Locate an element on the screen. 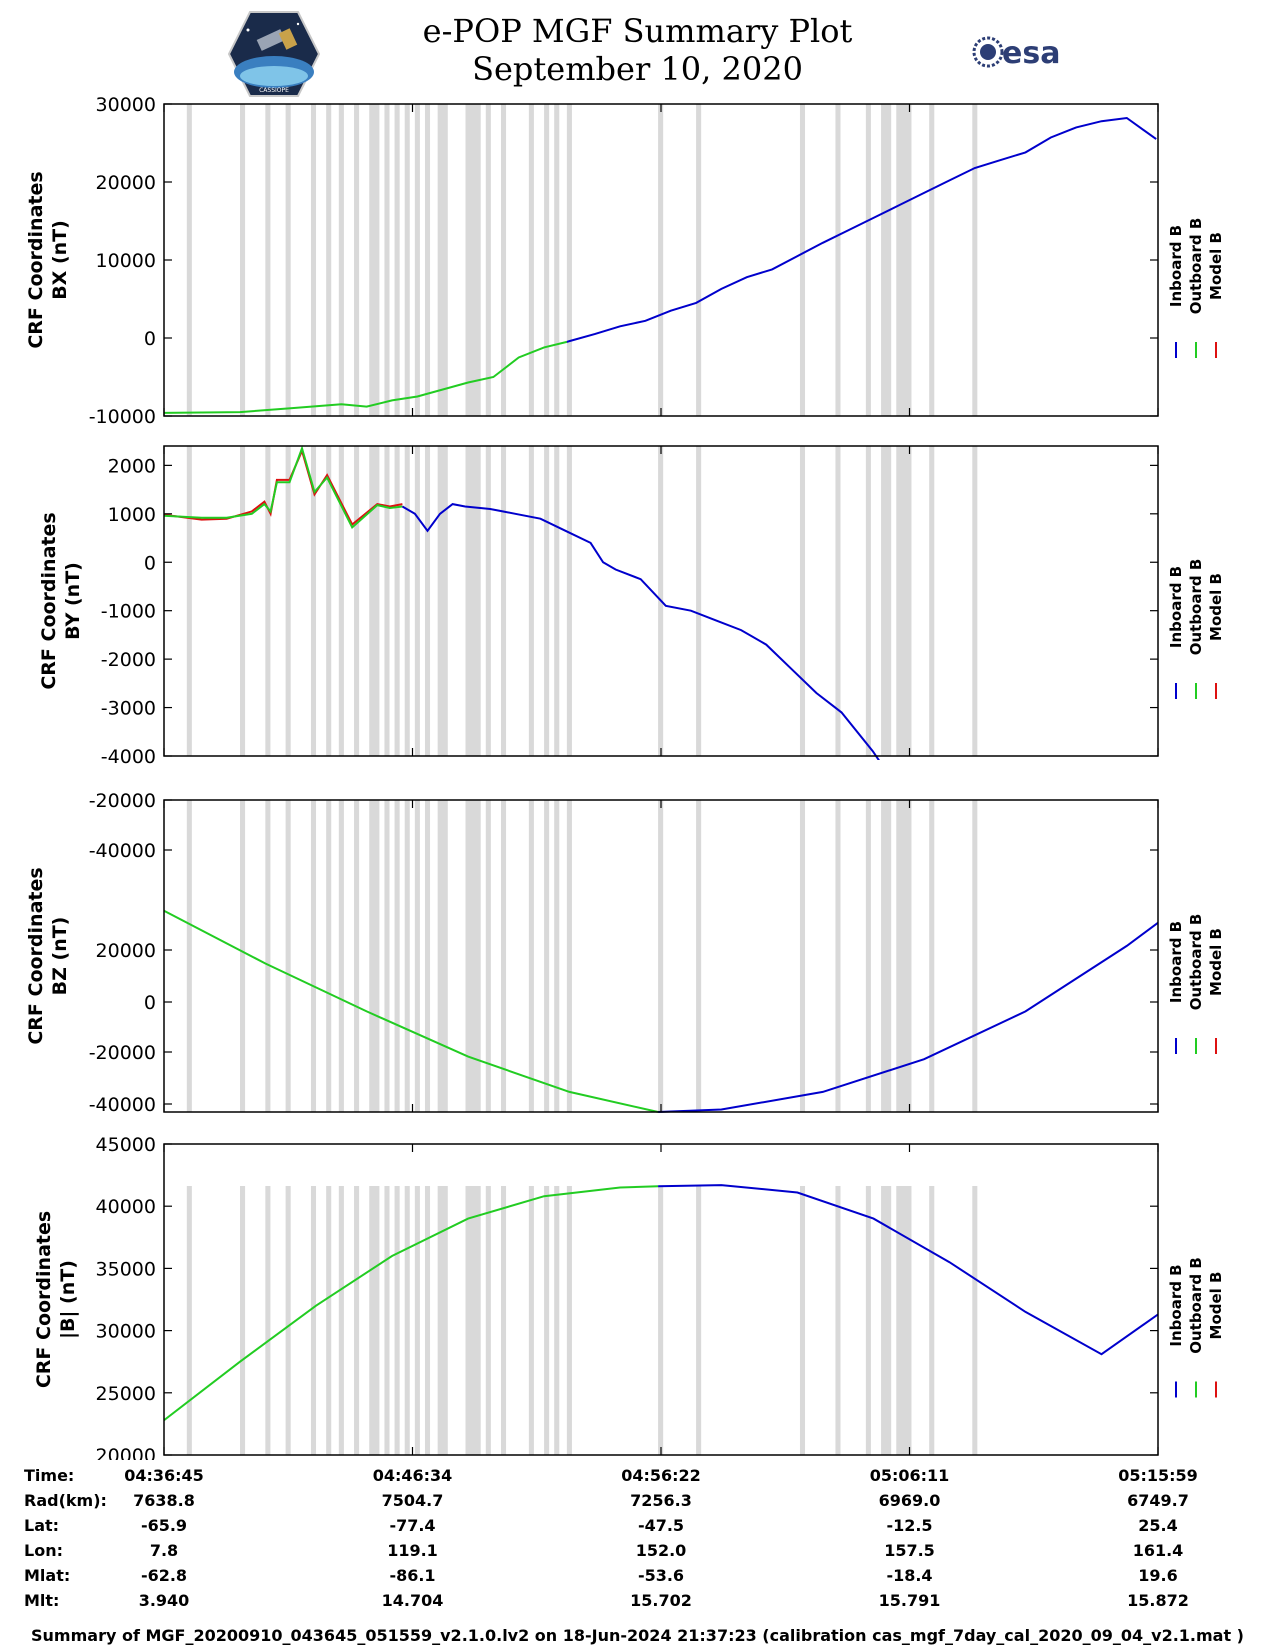 Image resolution: width=1275 pixels, height=1650 pixels. y-tick-label: -40000 is located at coordinates (122, 851).